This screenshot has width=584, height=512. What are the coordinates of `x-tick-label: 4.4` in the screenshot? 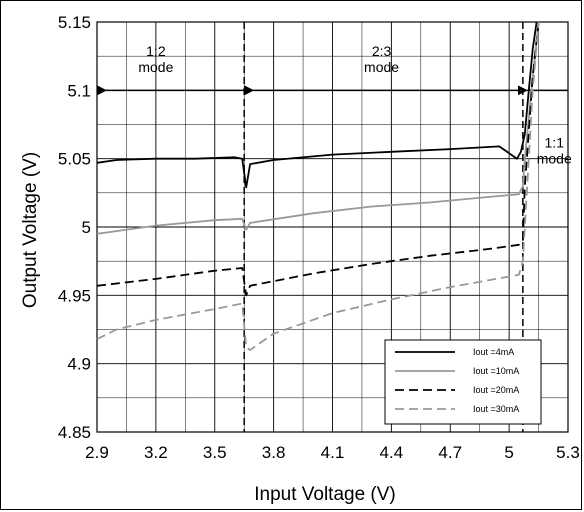 It's located at (392, 452).